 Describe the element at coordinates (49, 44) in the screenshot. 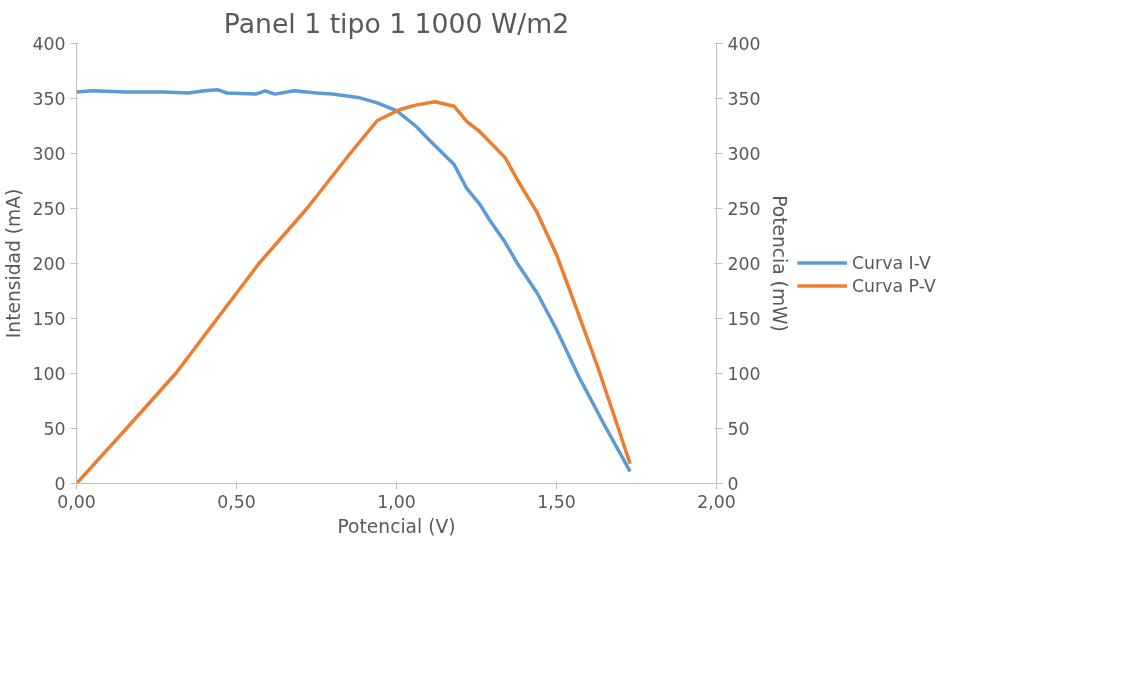

I see `y-tick-label: 400` at that location.